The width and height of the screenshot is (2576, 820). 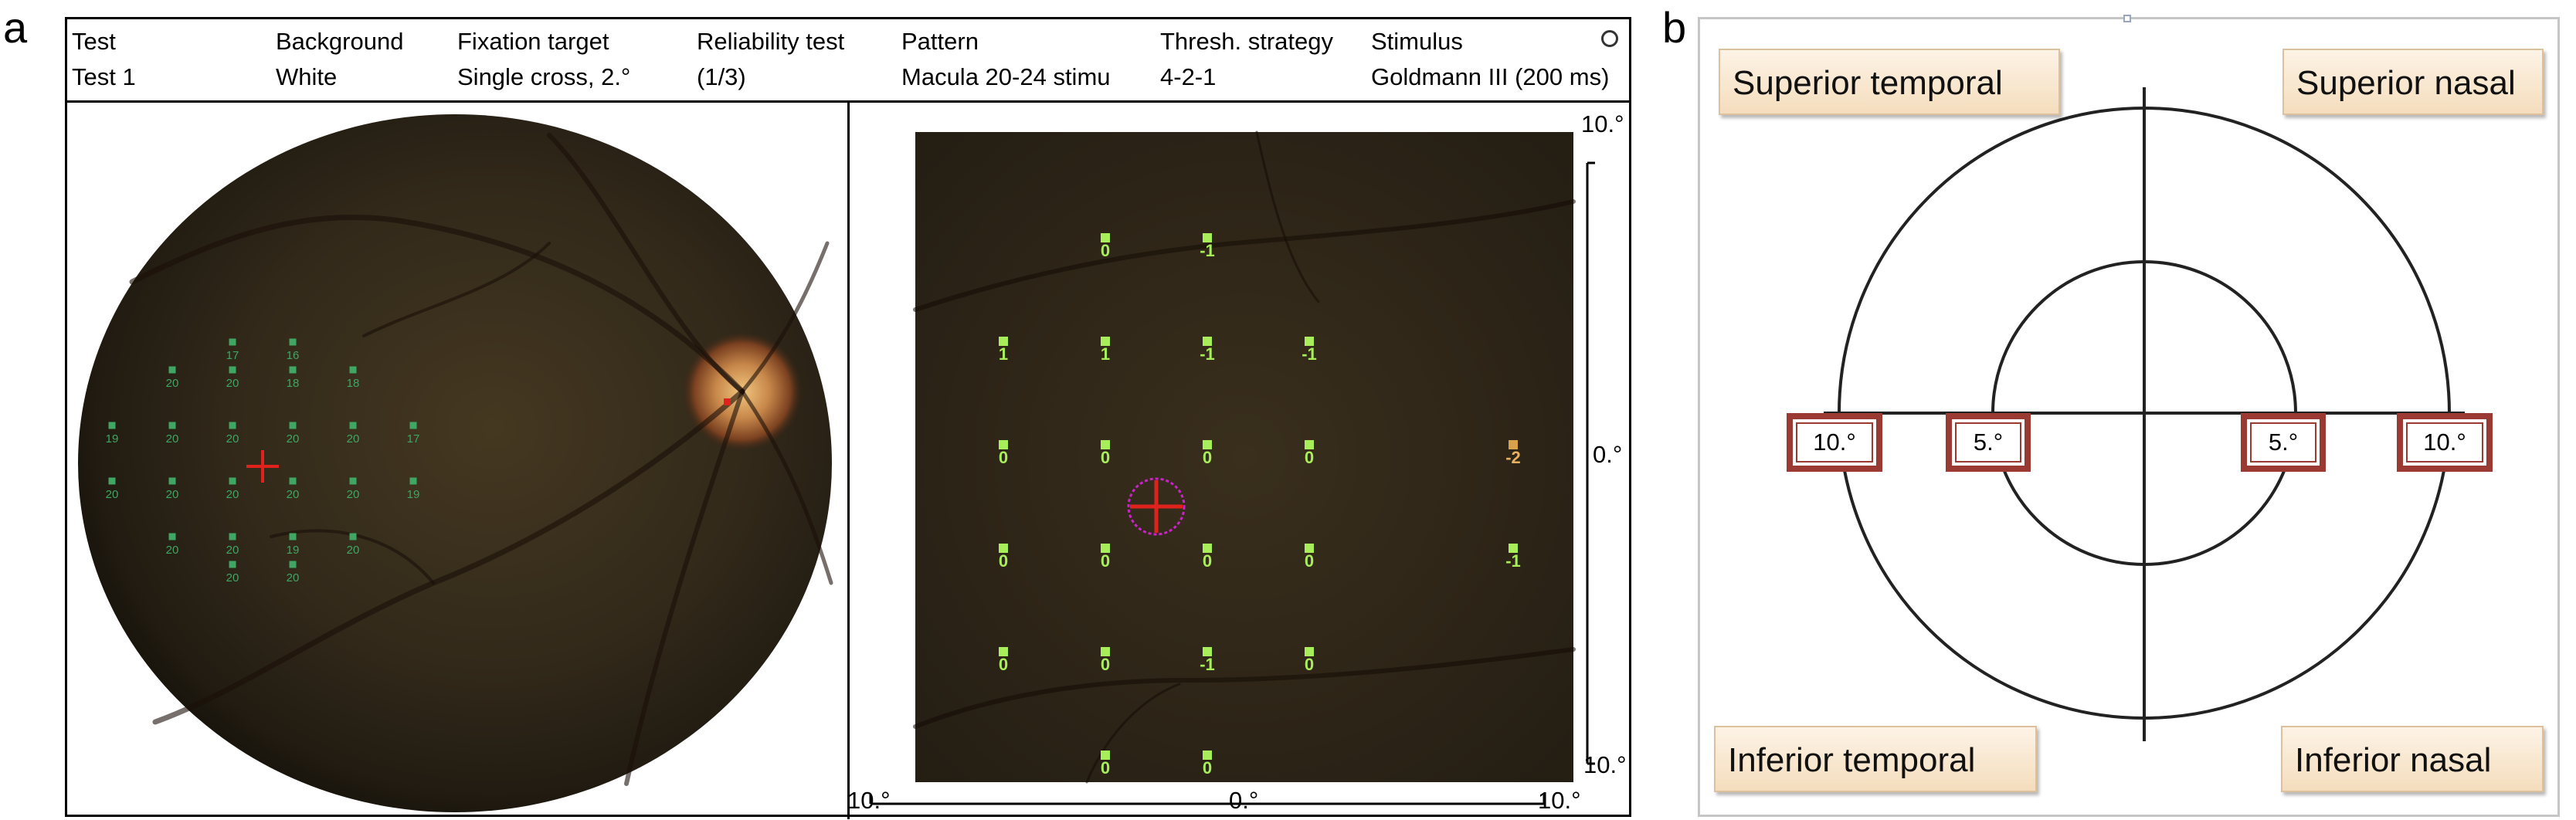 What do you see at coordinates (543, 59) in the screenshot?
I see `header-col-fixation: Fixation target Single cross, 2.°` at bounding box center [543, 59].